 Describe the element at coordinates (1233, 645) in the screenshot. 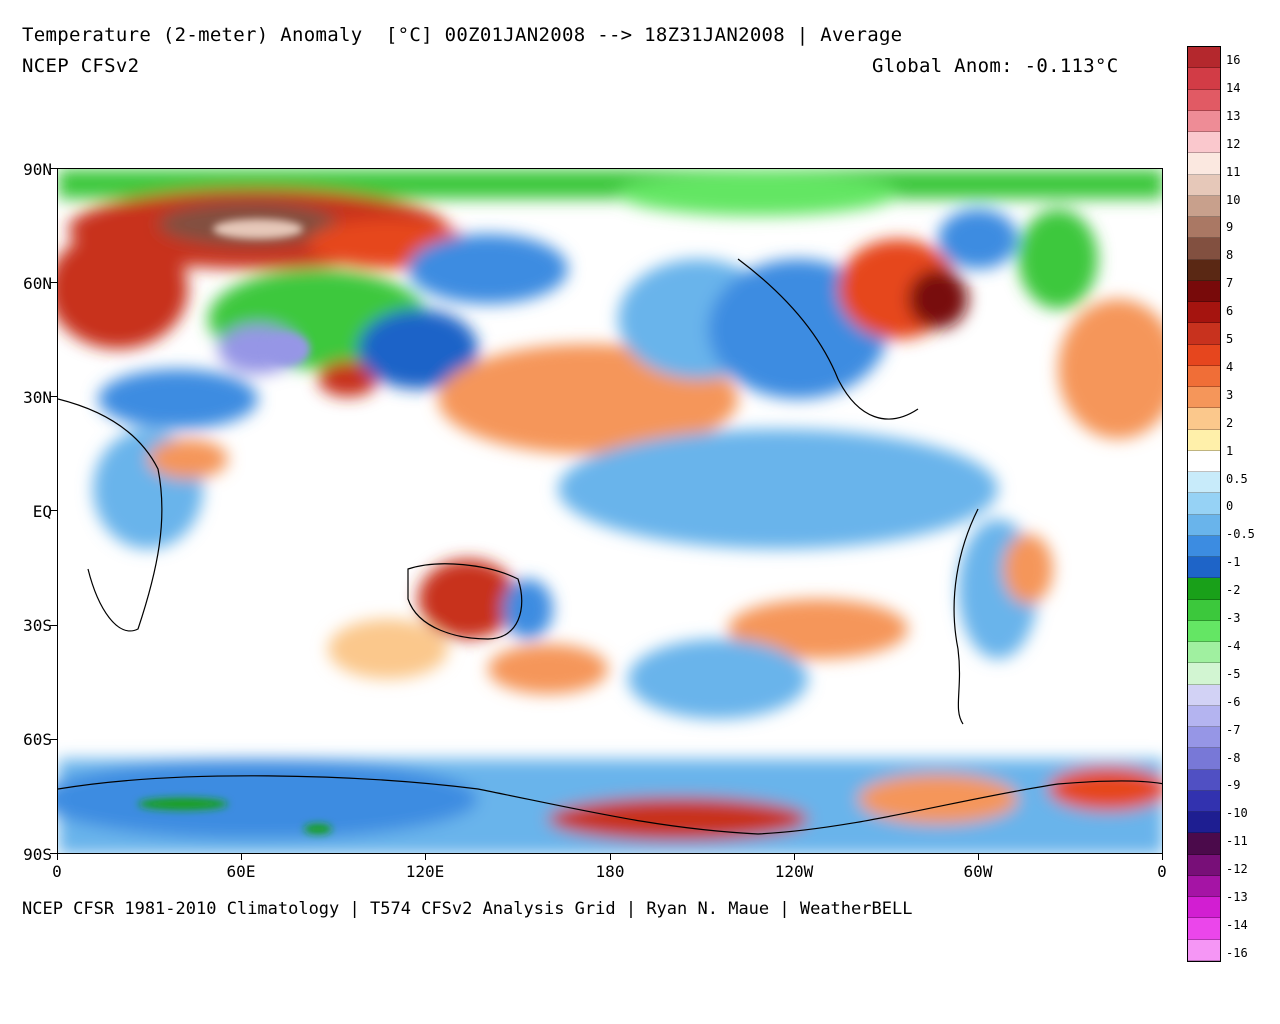

I see `color-scale-label: -4` at that location.